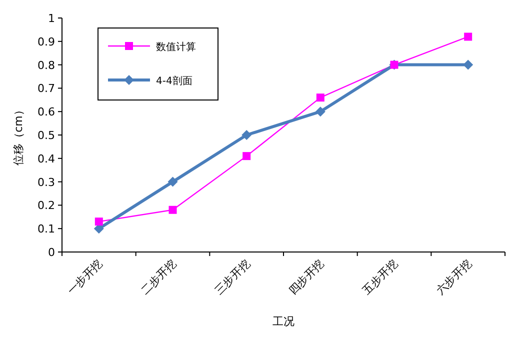  What do you see at coordinates (46, 229) in the screenshot?
I see `y-tick-label: 0.1` at bounding box center [46, 229].